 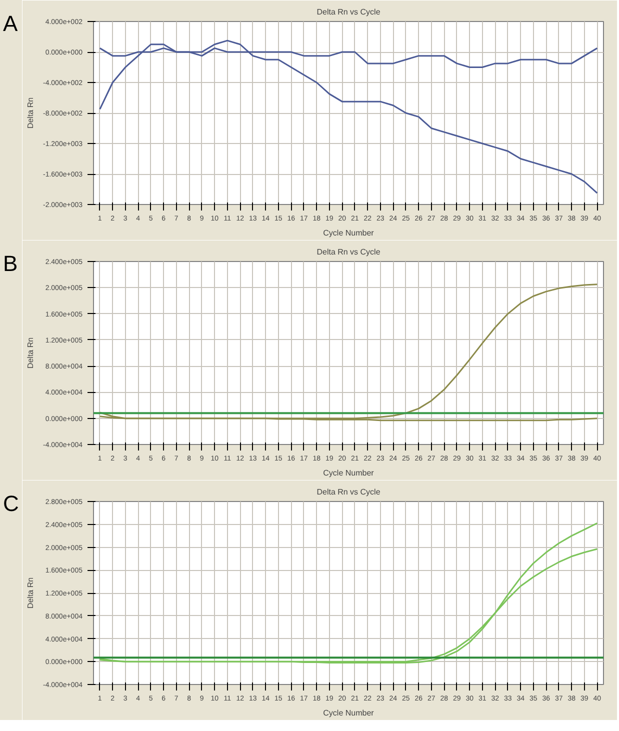 I want to click on text: A, so click(x=10, y=24).